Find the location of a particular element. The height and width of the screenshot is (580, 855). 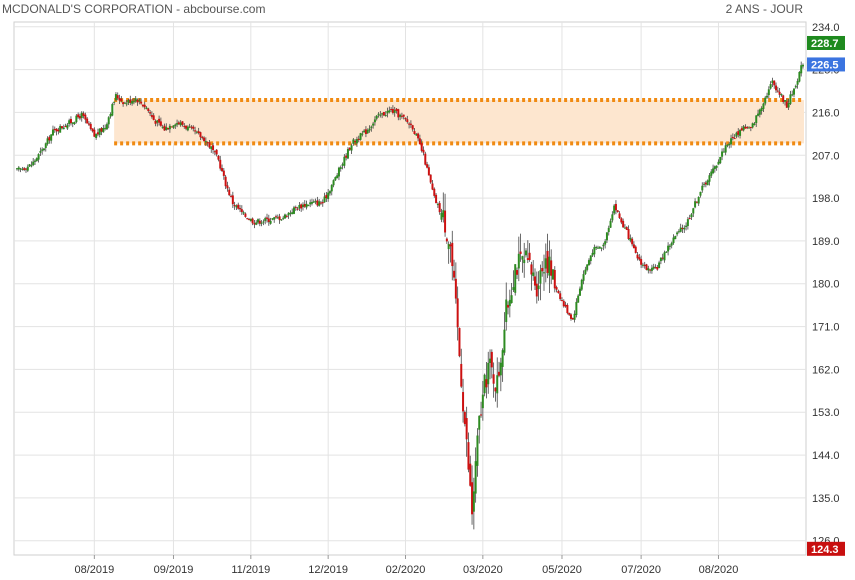

y-tick-label: 144.0 is located at coordinates (826, 456).